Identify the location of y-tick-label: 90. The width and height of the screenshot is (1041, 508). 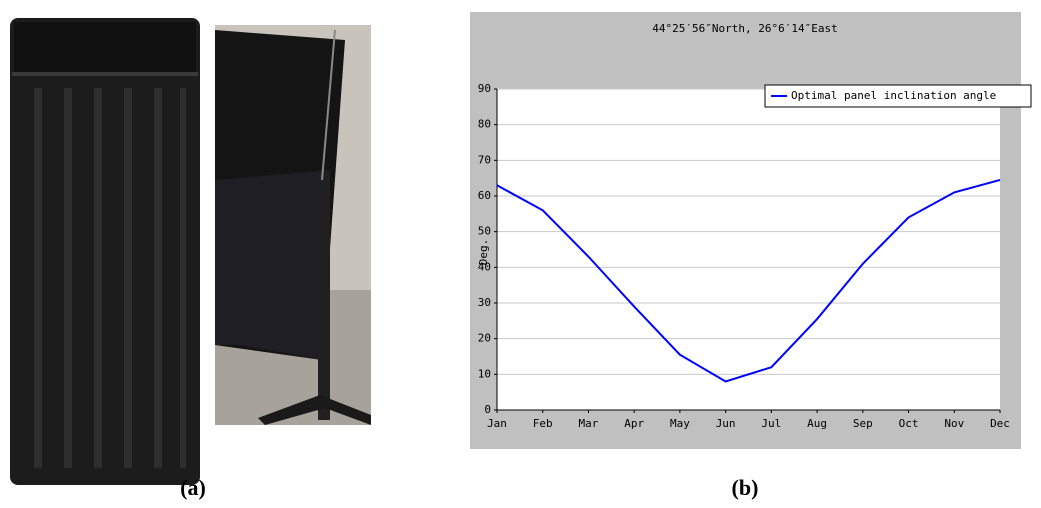
(484, 88).